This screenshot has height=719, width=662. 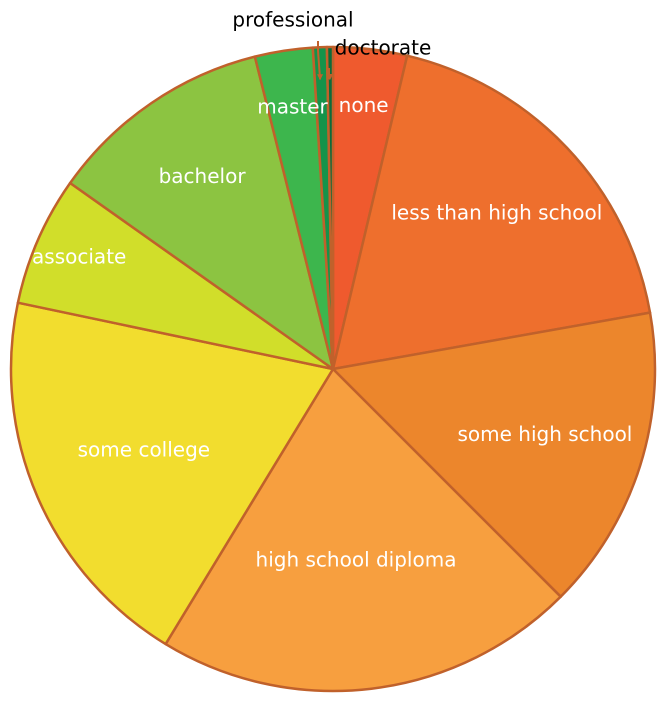 I want to click on leader-arrow-doctorate, so click(x=330, y=77).